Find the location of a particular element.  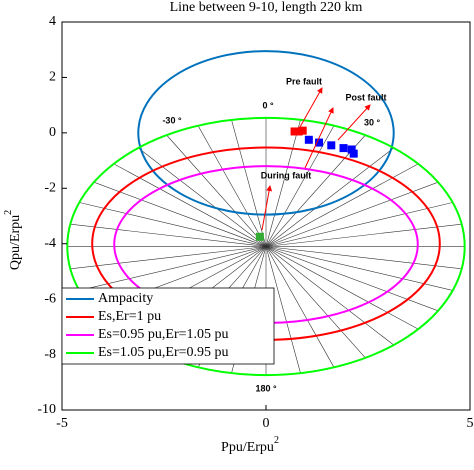

y-tick-label: 0 is located at coordinates (52, 132).